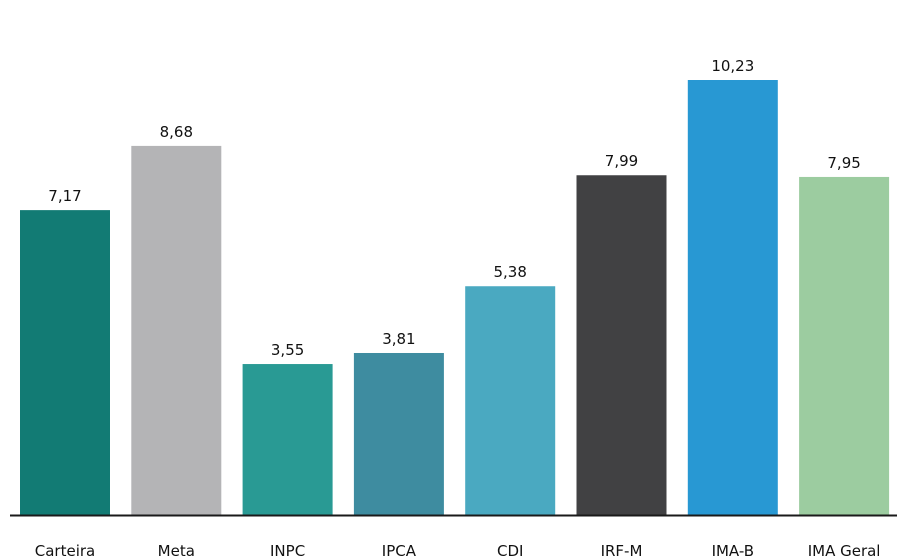 The width and height of the screenshot is (897, 560). Describe the element at coordinates (287, 350) in the screenshot. I see `value-label: 3,55` at that location.